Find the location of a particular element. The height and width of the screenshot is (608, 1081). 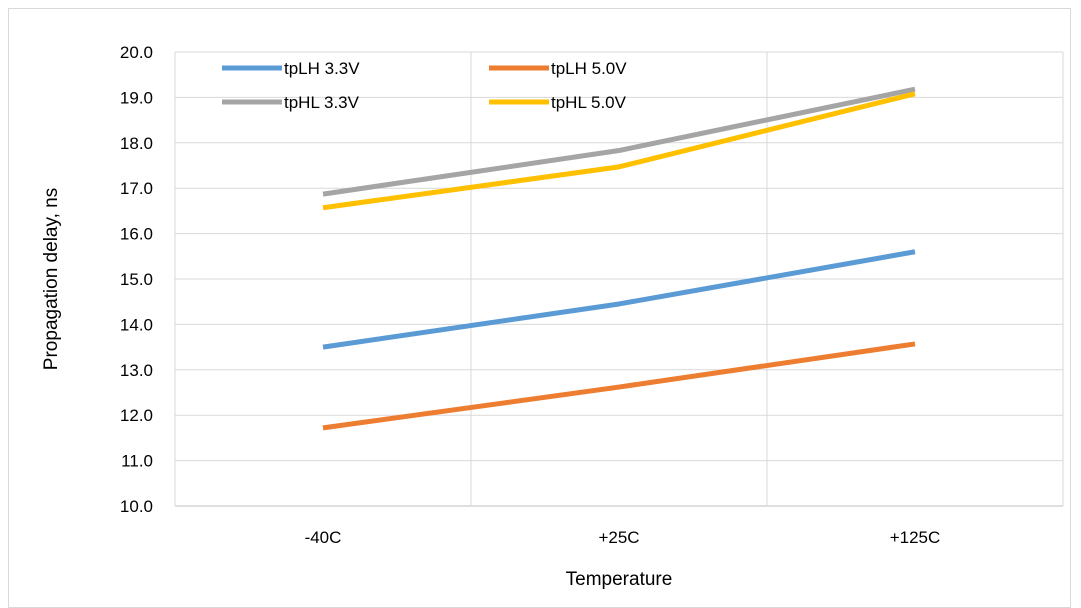

y-tick-label: 10.0 is located at coordinates (136, 506).